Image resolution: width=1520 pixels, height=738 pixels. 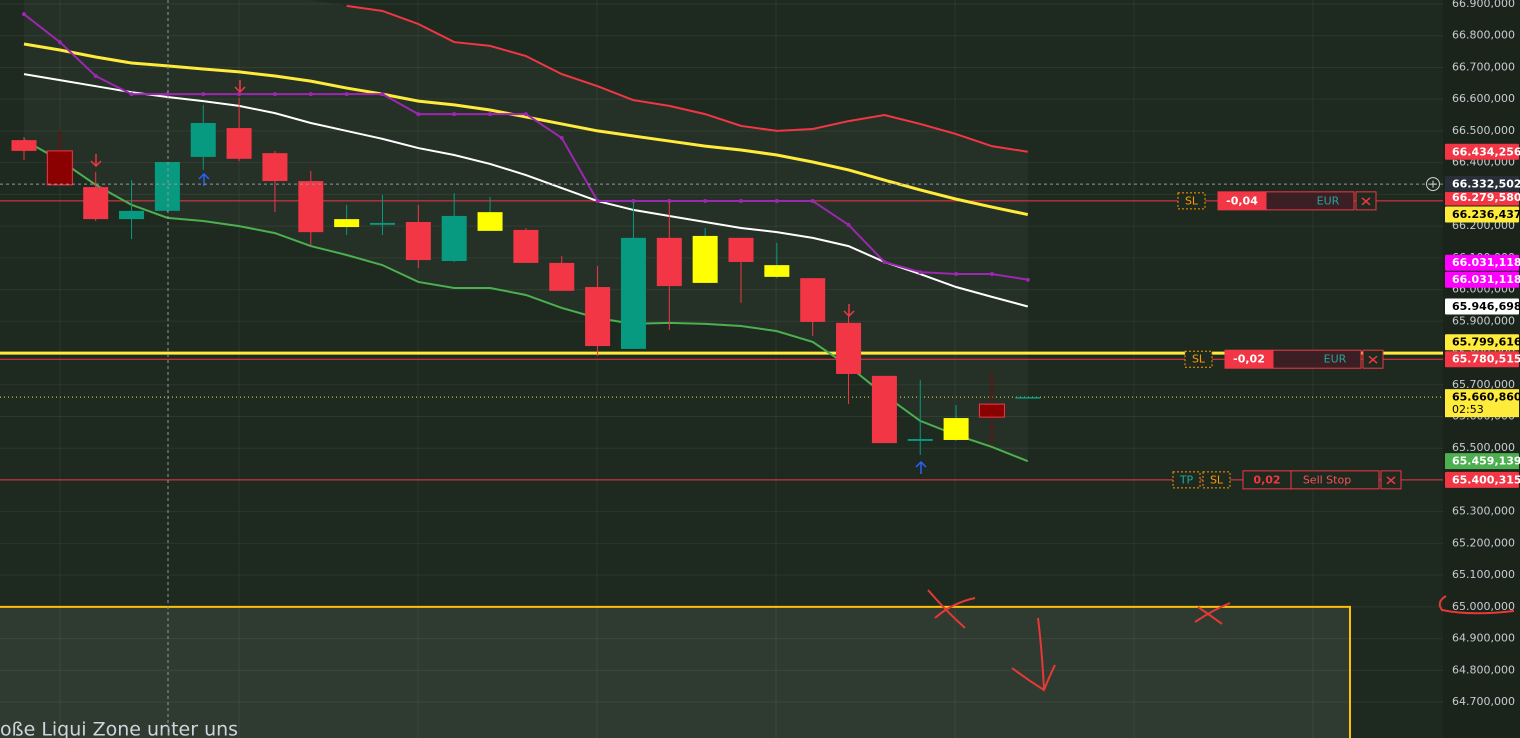 I want to click on hand-circle, so click(x=1476, y=605).